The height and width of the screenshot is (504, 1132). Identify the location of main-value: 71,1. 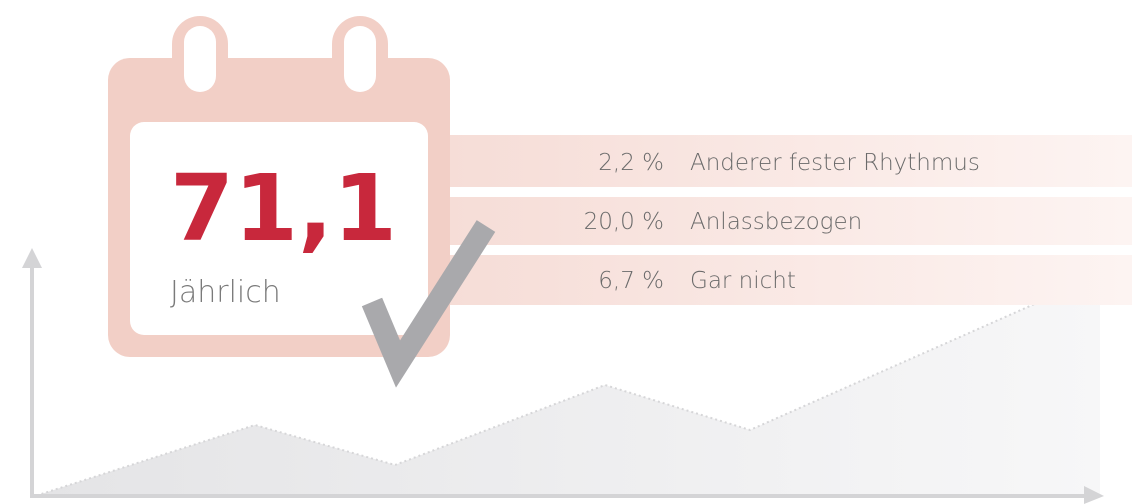
(283, 208).